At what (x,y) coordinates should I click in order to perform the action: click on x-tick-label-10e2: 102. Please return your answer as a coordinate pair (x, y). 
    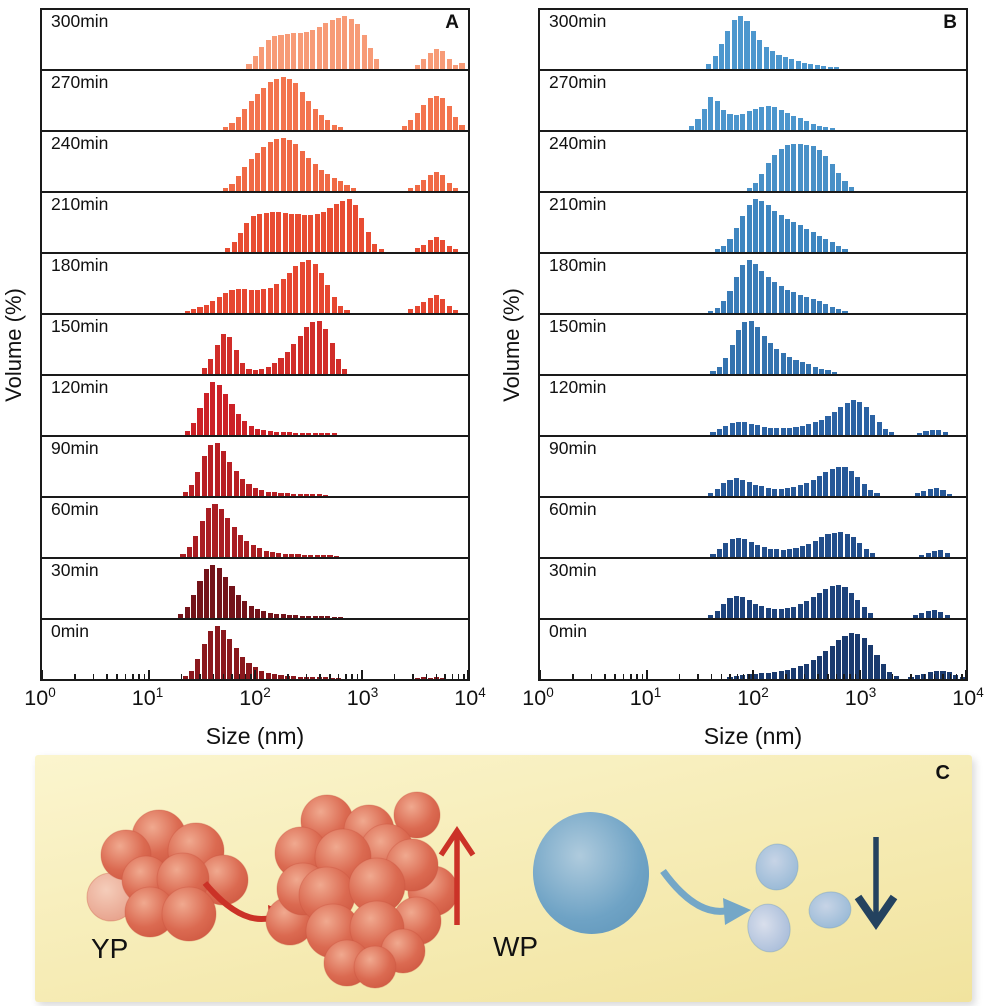
    Looking at the image, I should click on (753, 698).